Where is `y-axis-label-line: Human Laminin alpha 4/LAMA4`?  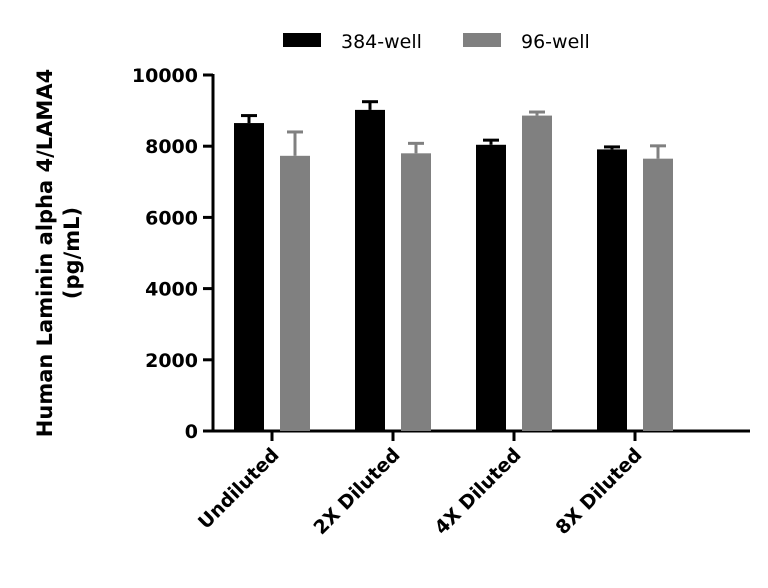
y-axis-label-line: Human Laminin alpha 4/LAMA4 is located at coordinates (45, 253).